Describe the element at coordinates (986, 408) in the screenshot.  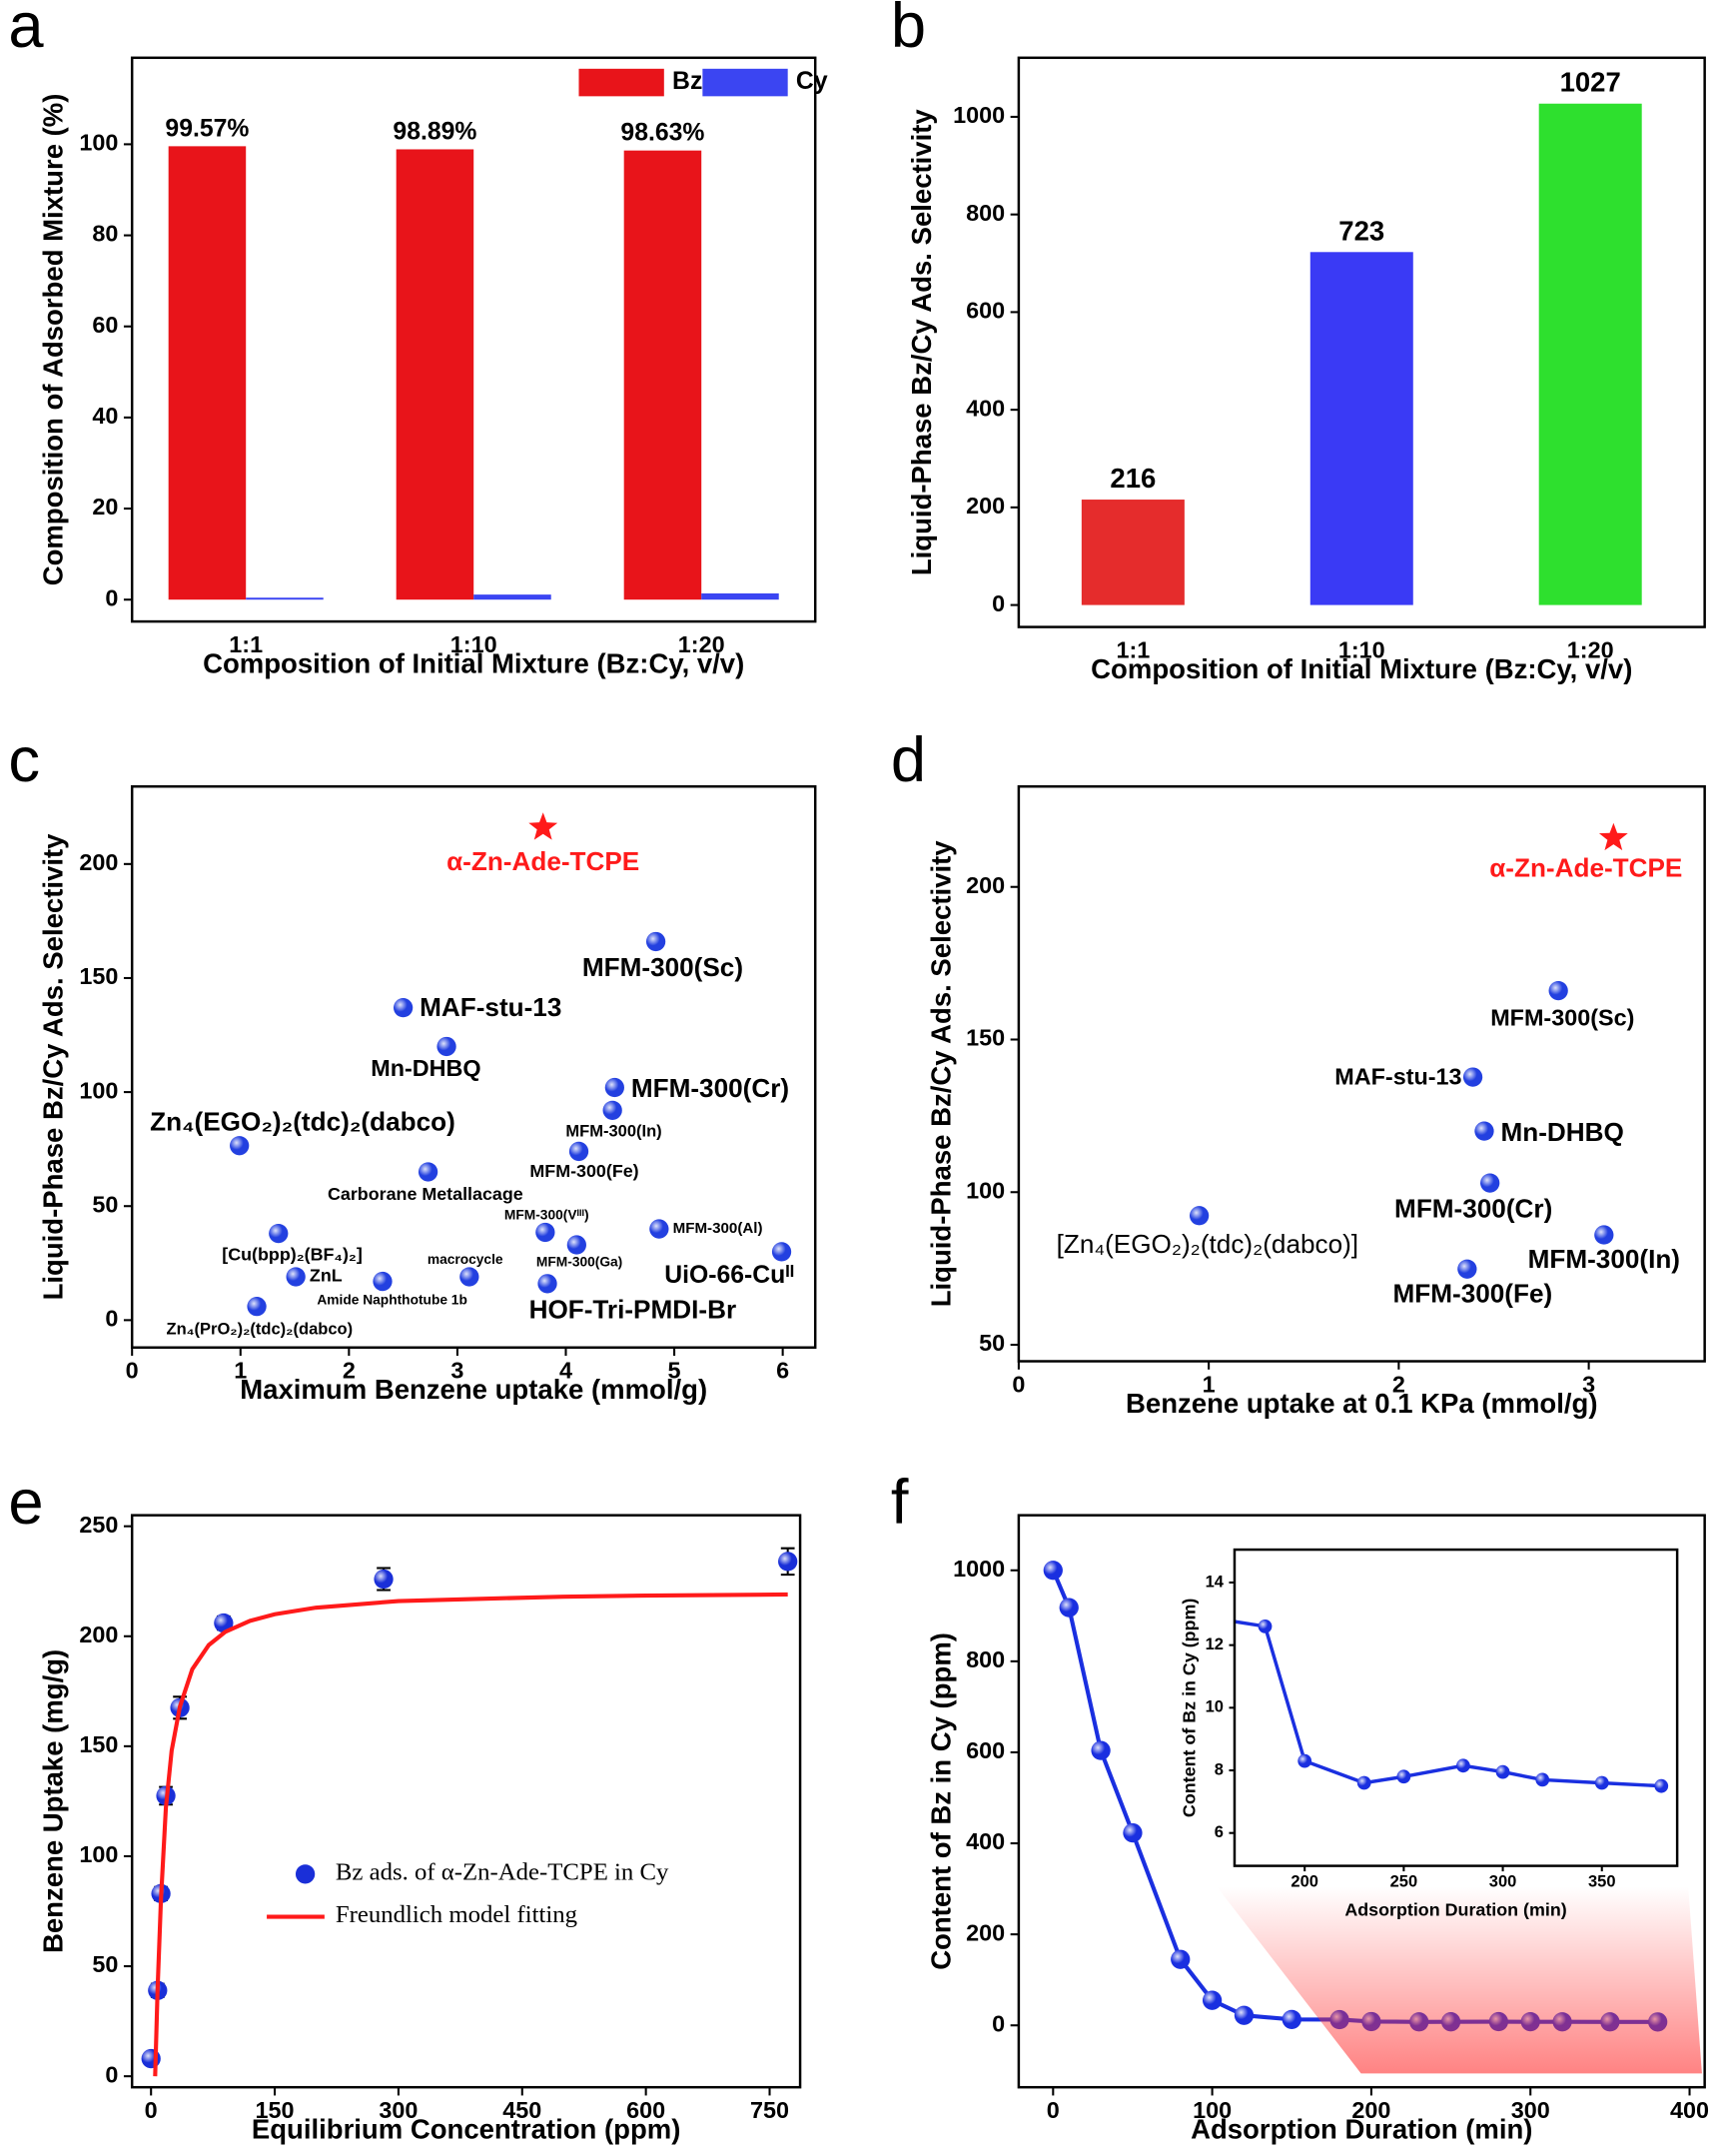
I see `y-tick-label: 400` at that location.